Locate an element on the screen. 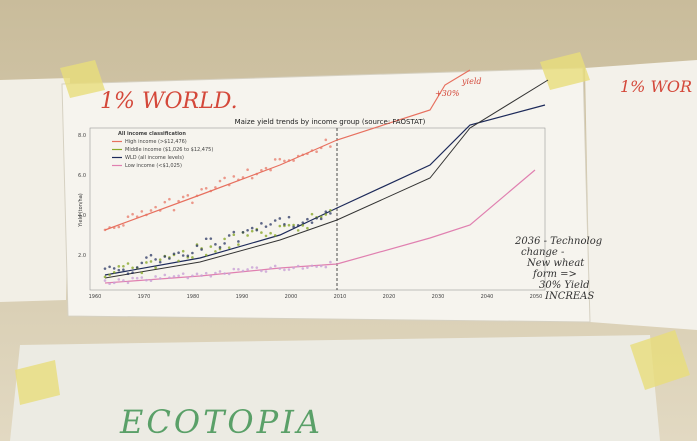 The image size is (697, 441). scatter-dots is located at coordinates (217, 212).